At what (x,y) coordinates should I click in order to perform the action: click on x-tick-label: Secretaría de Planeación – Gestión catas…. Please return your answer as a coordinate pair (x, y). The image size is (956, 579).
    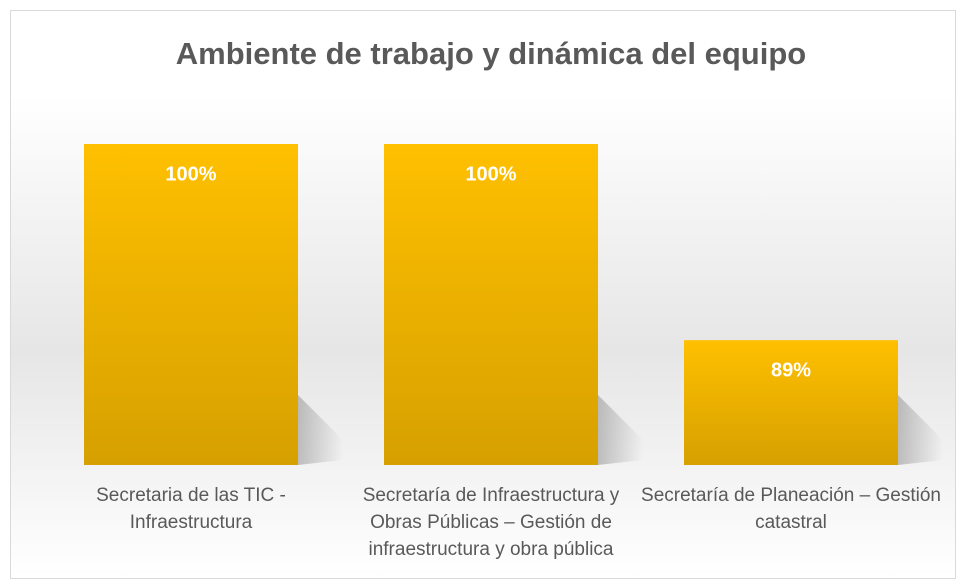
    Looking at the image, I should click on (791, 509).